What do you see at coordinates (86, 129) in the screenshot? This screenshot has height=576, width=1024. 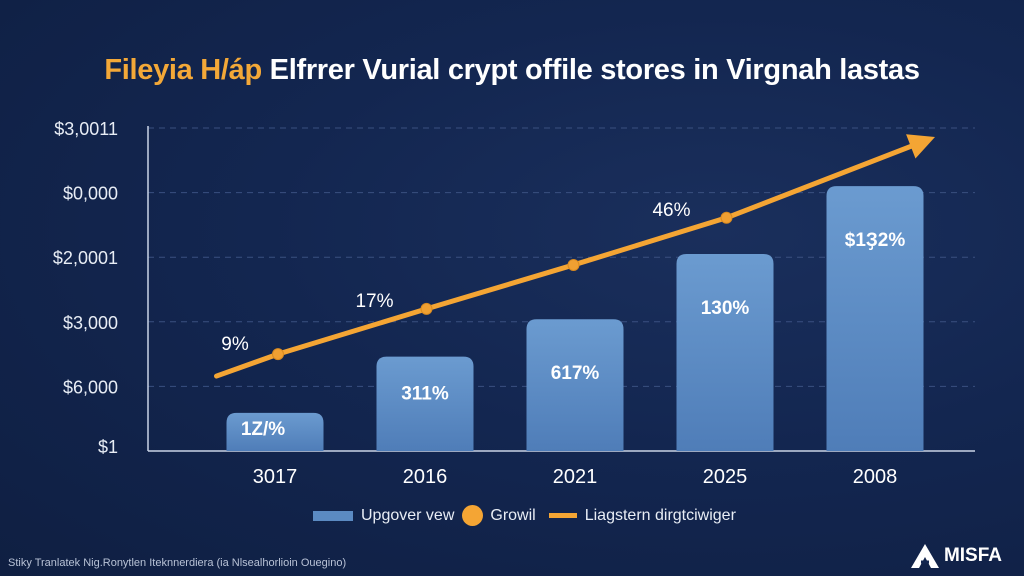 I see `y-tick-label: $3,0011` at bounding box center [86, 129].